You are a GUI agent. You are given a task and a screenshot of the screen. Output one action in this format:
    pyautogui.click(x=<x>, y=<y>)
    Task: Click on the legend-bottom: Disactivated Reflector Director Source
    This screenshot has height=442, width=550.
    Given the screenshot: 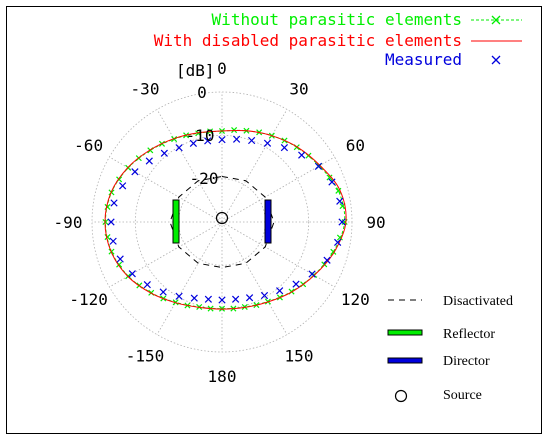 What is the action you would take?
    pyautogui.click(x=450, y=348)
    